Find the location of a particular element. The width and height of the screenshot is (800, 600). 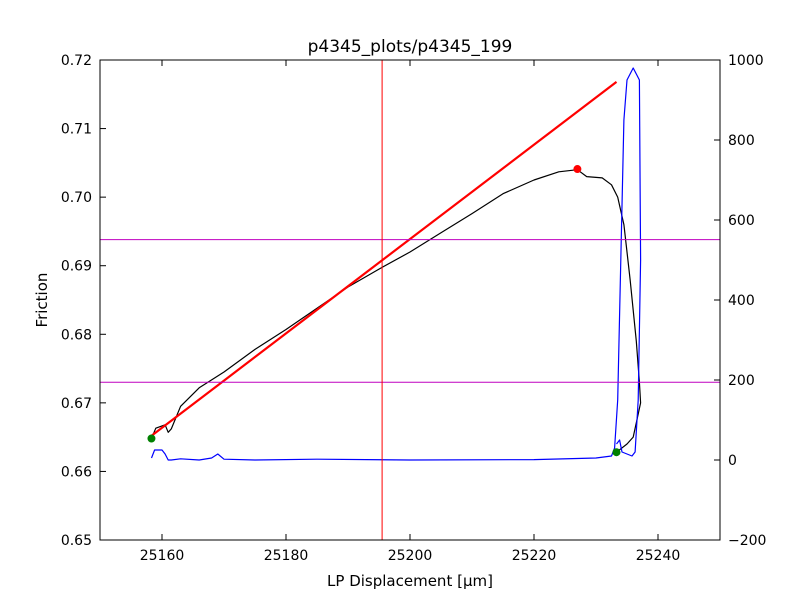

y2-axis-ticks: −200 0 200 400 600 800 1000 is located at coordinates (740, 301).